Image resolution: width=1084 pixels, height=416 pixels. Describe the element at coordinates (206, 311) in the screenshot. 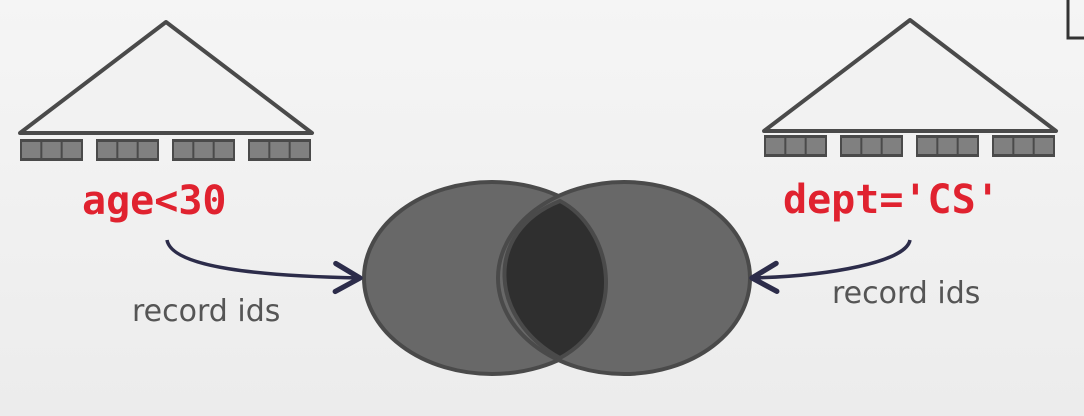

I see `left-edge-caption: record ids` at that location.